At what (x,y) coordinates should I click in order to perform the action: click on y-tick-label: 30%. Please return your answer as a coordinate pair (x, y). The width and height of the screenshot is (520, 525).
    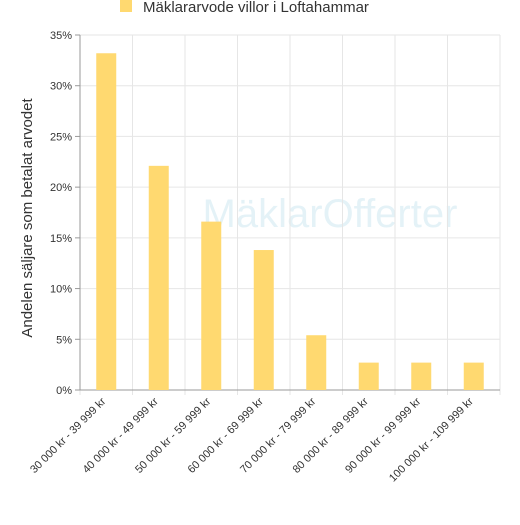
    Looking at the image, I should click on (61, 87).